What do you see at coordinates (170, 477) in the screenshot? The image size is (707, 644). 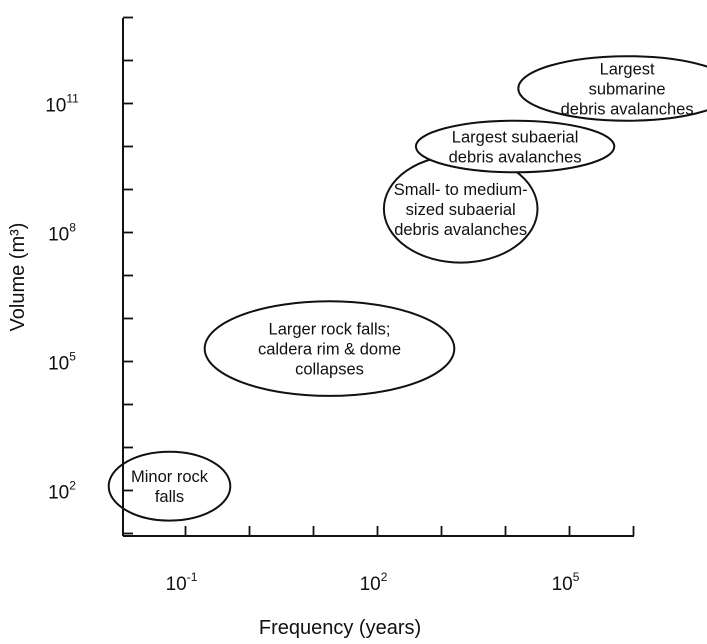 I see `region-label: Minor rock` at bounding box center [170, 477].